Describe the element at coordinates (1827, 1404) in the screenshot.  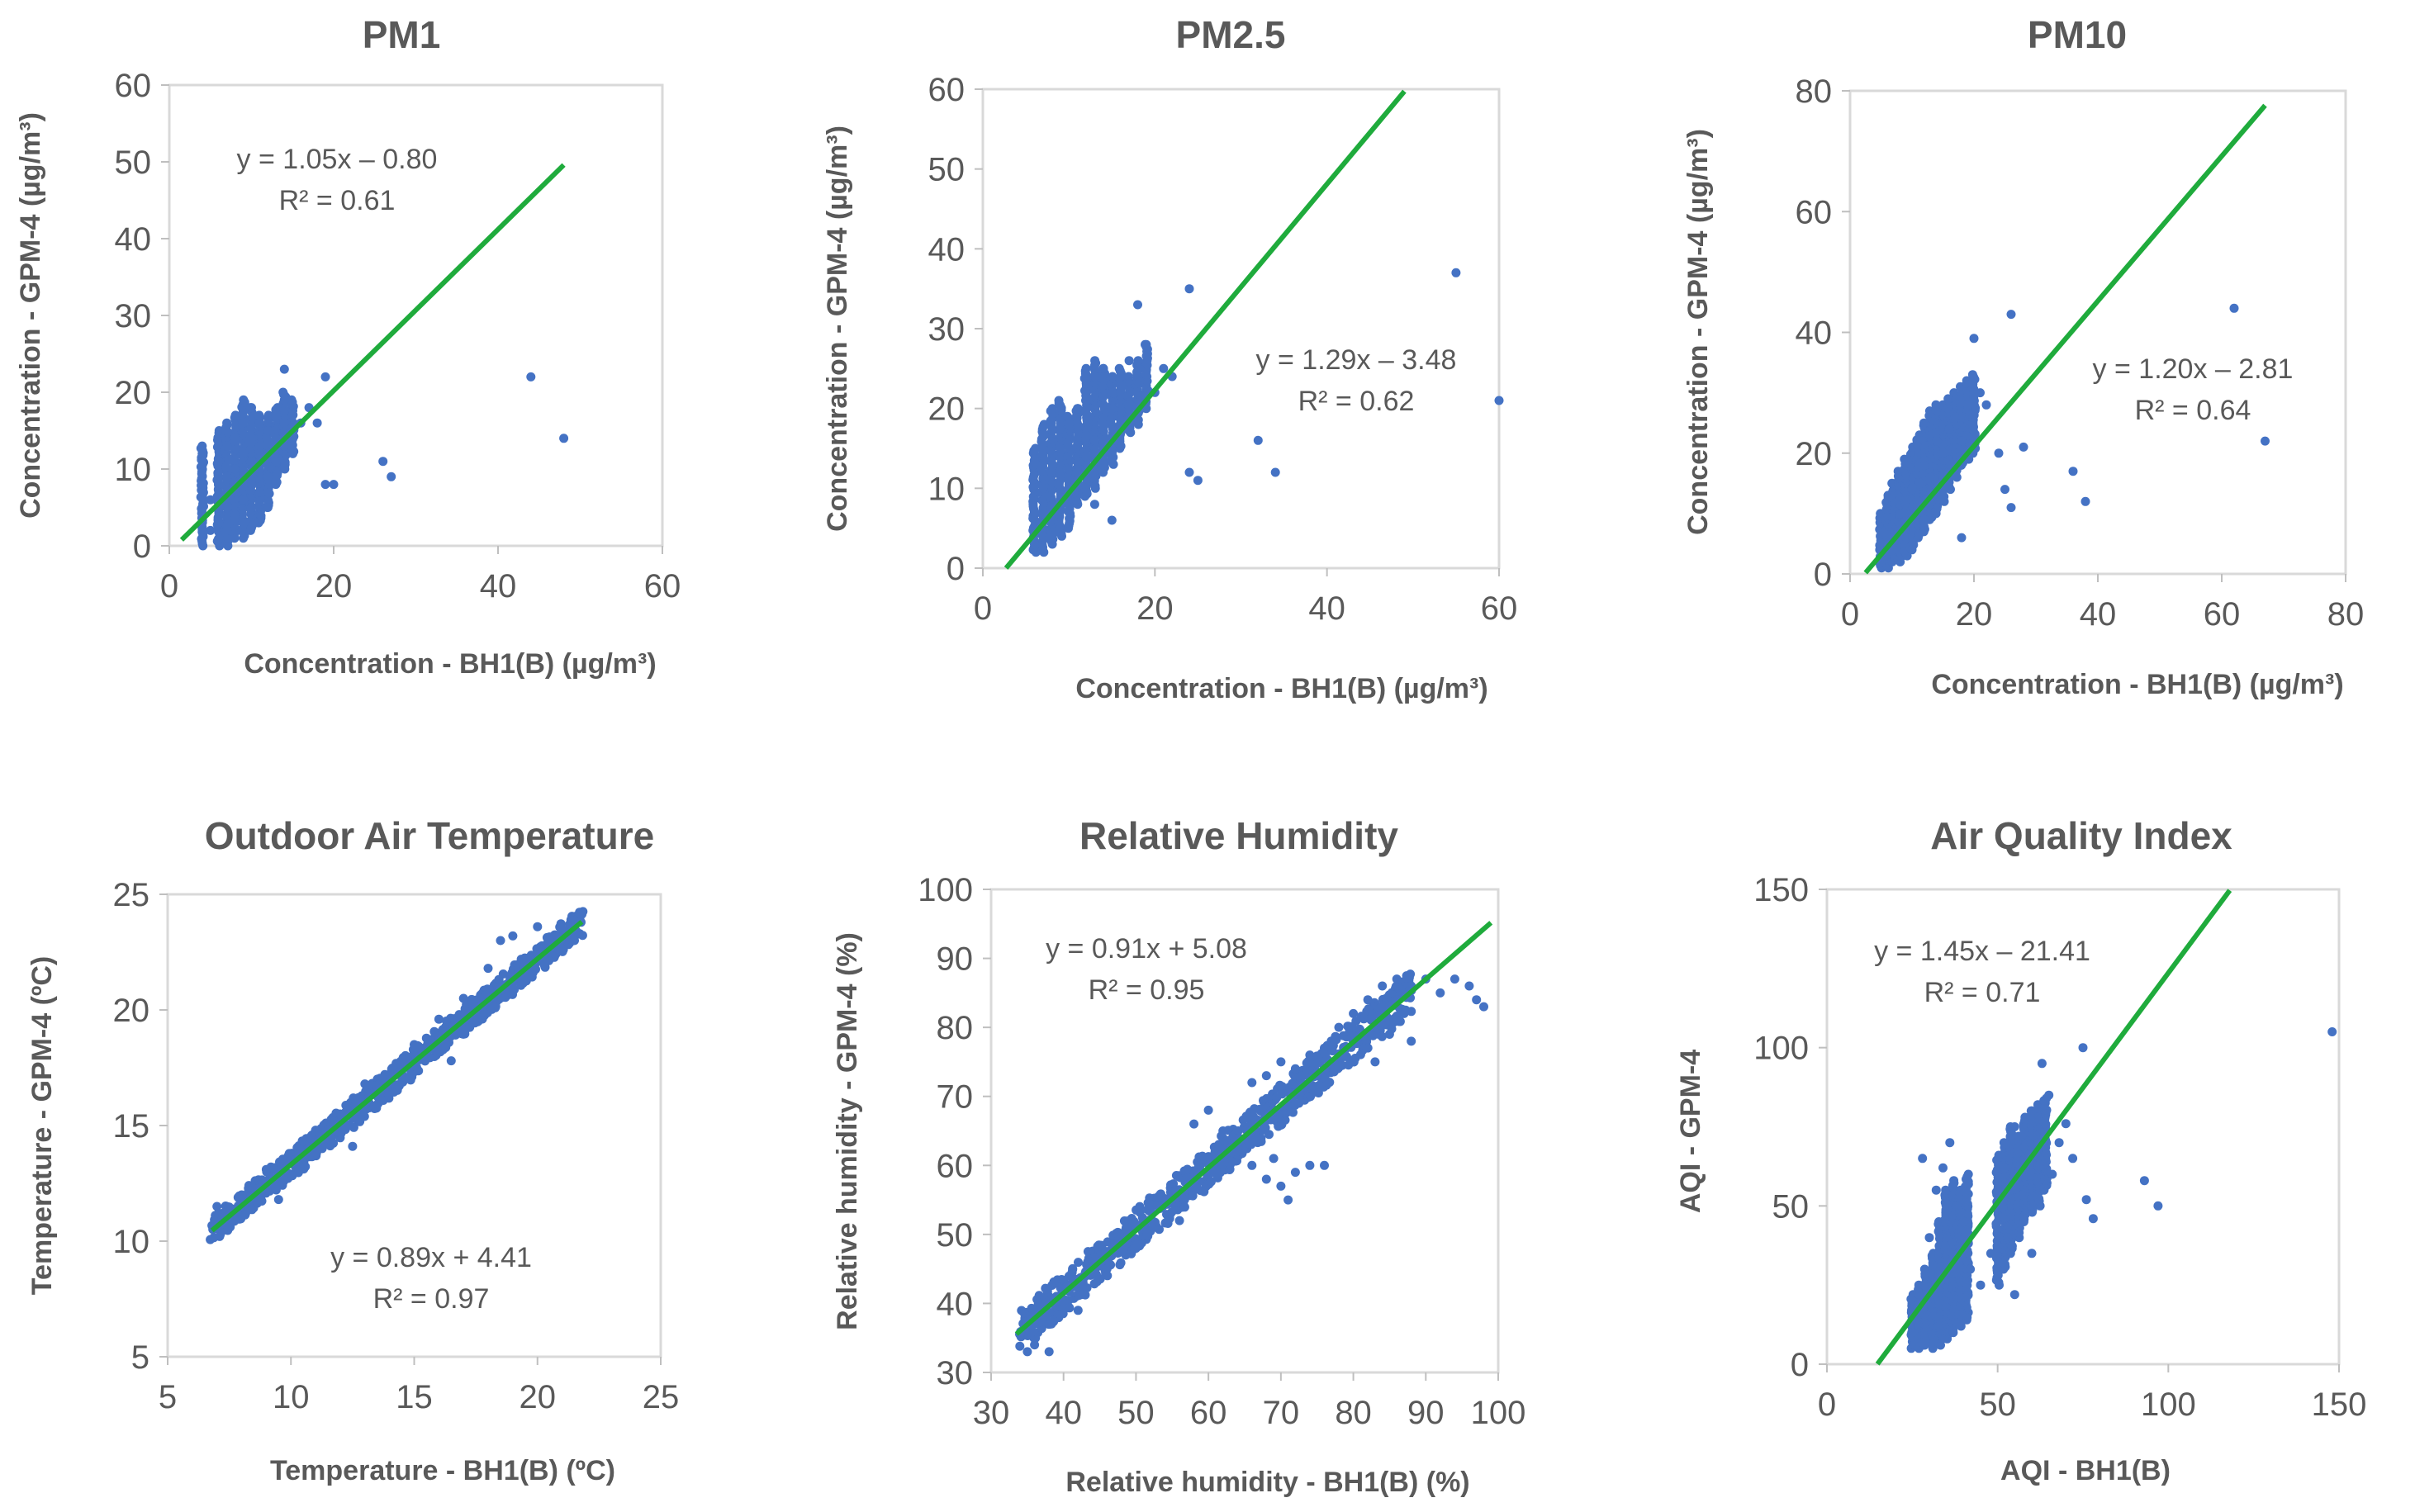
I see `x-tick-label: 0` at that location.